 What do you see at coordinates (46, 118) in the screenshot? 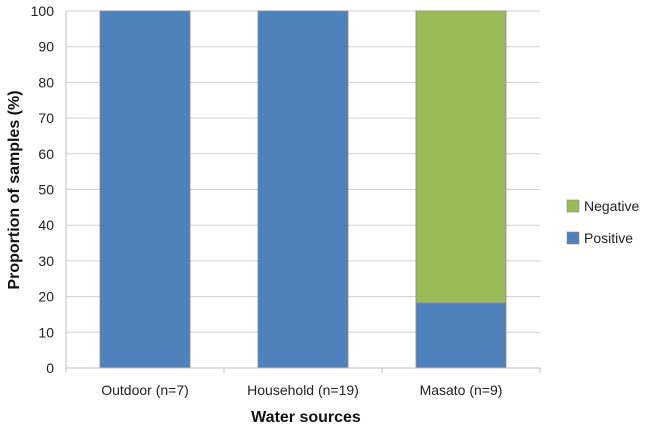
I see `y-tick-label: 70` at bounding box center [46, 118].